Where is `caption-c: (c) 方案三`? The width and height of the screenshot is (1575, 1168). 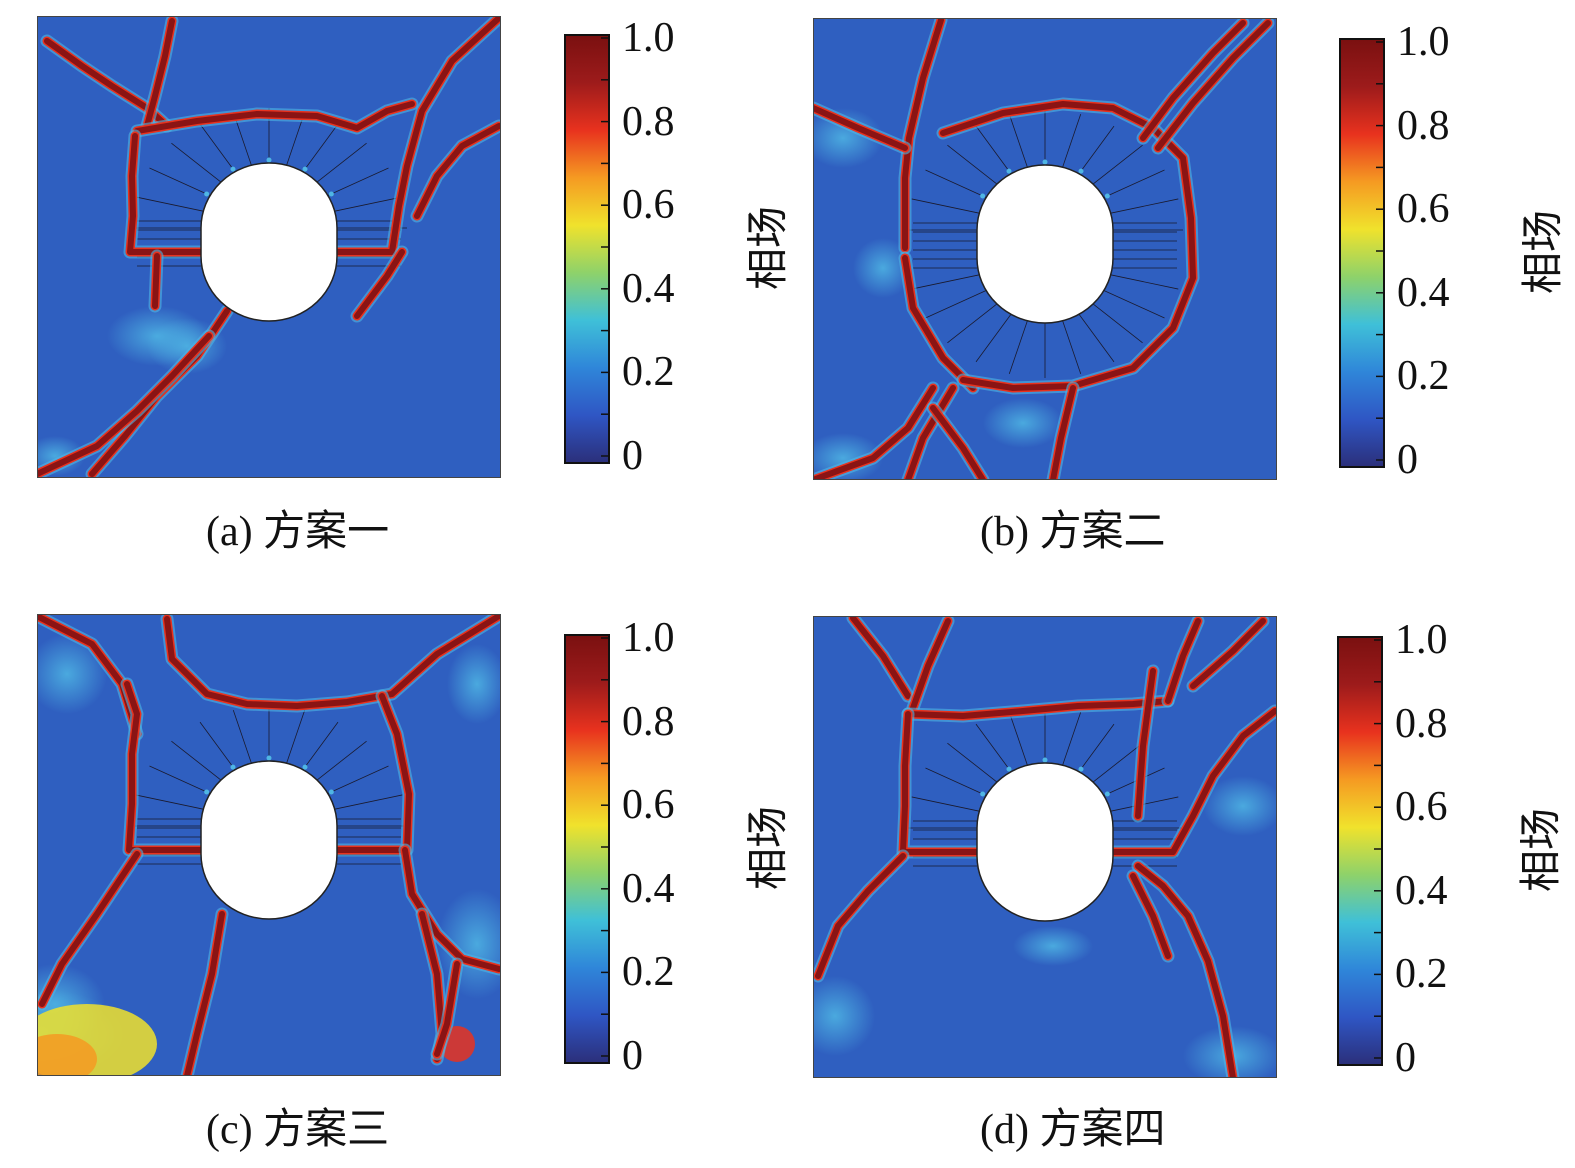 caption-c: (c) 方案三 is located at coordinates (297, 1130).